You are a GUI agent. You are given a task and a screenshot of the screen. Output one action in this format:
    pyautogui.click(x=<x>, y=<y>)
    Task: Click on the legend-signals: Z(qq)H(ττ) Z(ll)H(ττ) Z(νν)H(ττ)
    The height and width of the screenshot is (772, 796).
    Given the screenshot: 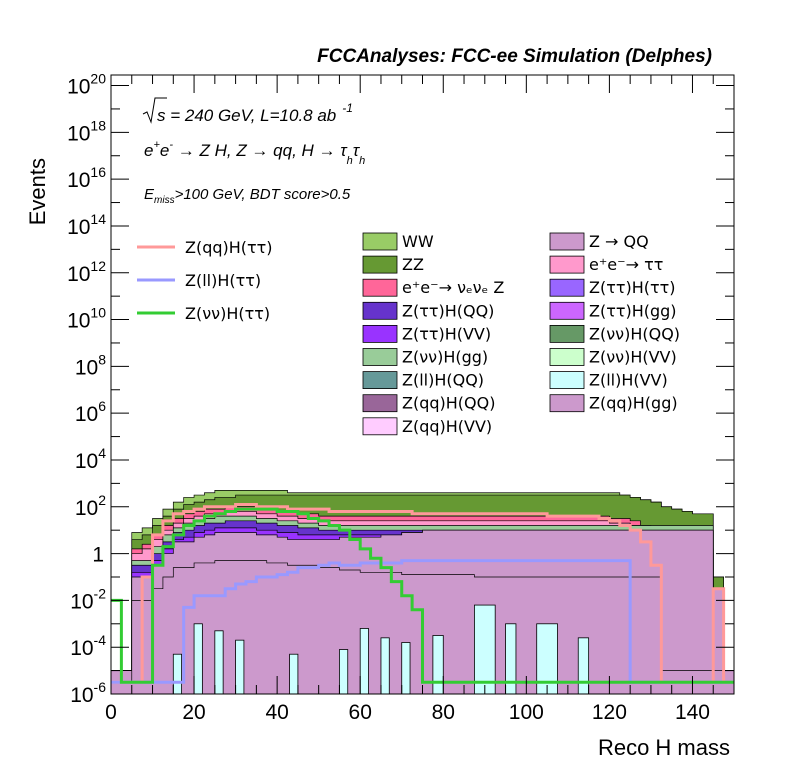 What is the action you would take?
    pyautogui.click(x=205, y=280)
    